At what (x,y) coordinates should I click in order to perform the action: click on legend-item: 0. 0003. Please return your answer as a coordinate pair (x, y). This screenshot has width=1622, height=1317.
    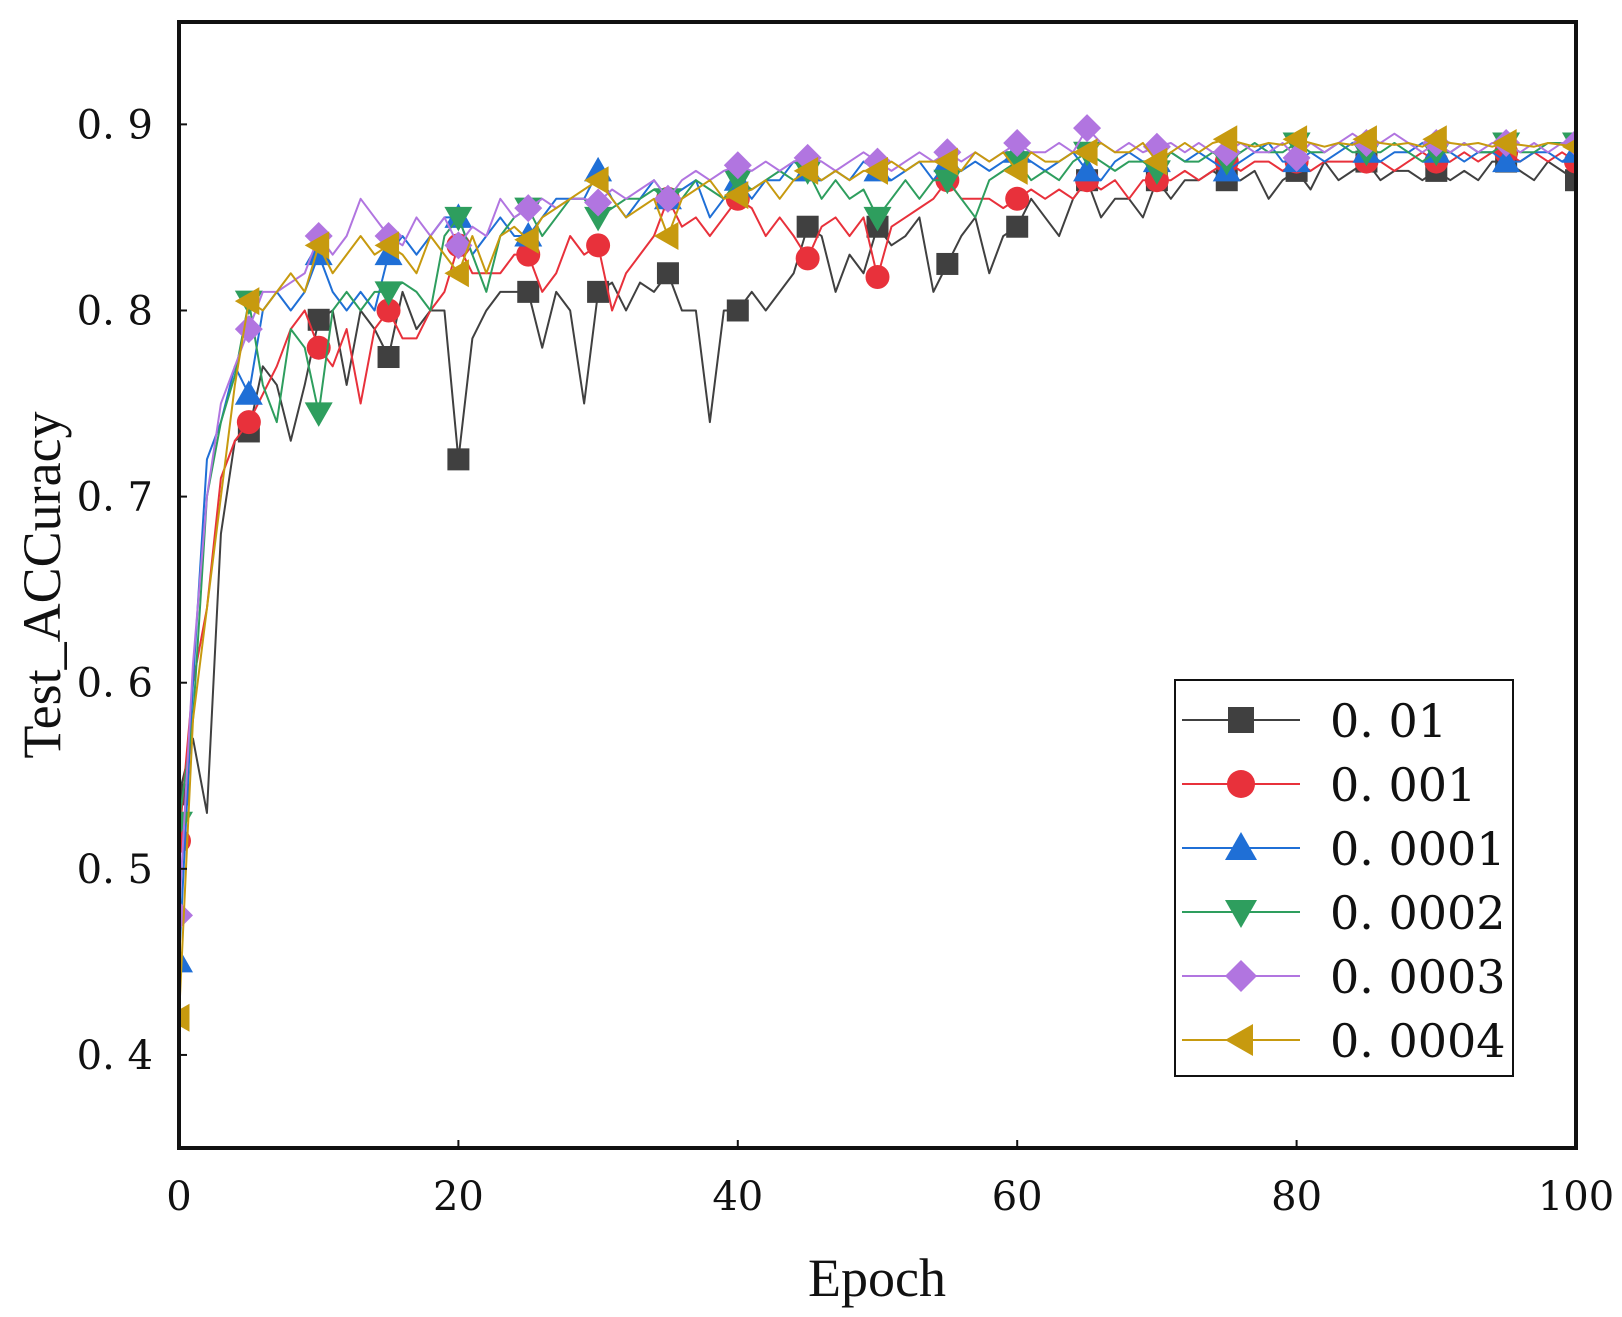
    Looking at the image, I should click on (1344, 977).